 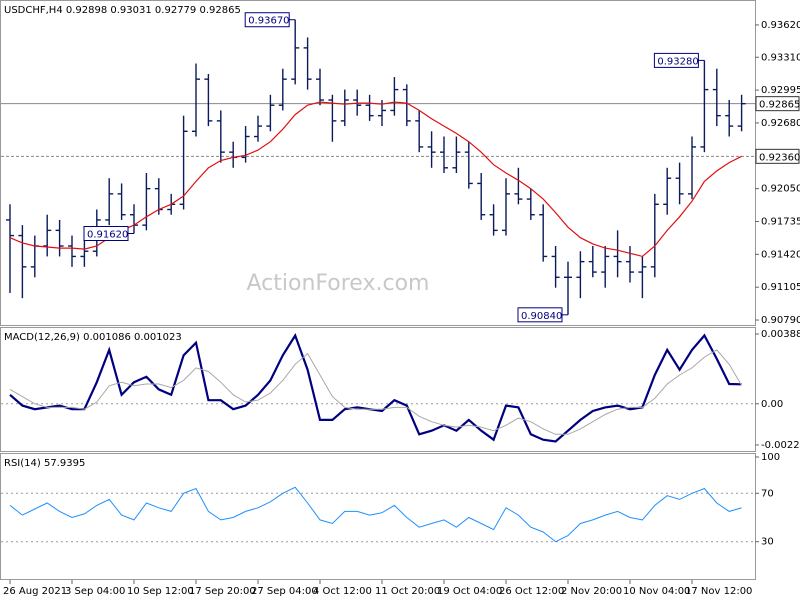 I want to click on watermark: ActionForex.com, so click(x=338, y=283).